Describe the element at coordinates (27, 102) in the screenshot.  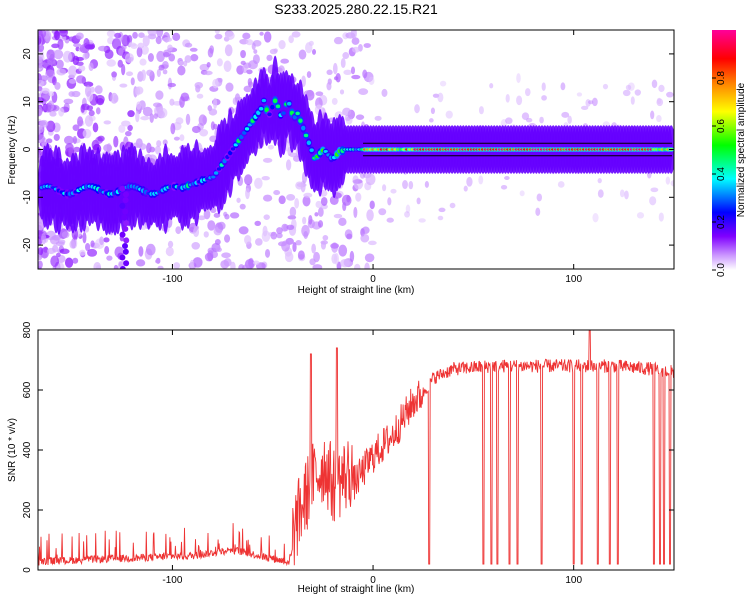
I see `y-tick-label: 10` at that location.